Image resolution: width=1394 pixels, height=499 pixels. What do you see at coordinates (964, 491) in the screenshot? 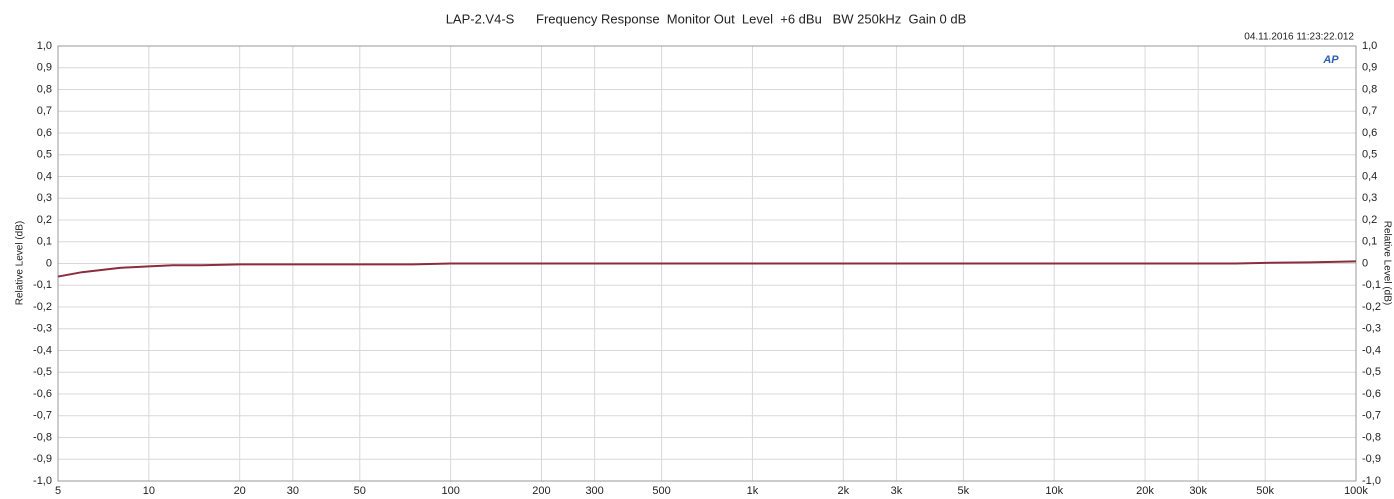
I see `x-tick-label: 5k` at bounding box center [964, 491].